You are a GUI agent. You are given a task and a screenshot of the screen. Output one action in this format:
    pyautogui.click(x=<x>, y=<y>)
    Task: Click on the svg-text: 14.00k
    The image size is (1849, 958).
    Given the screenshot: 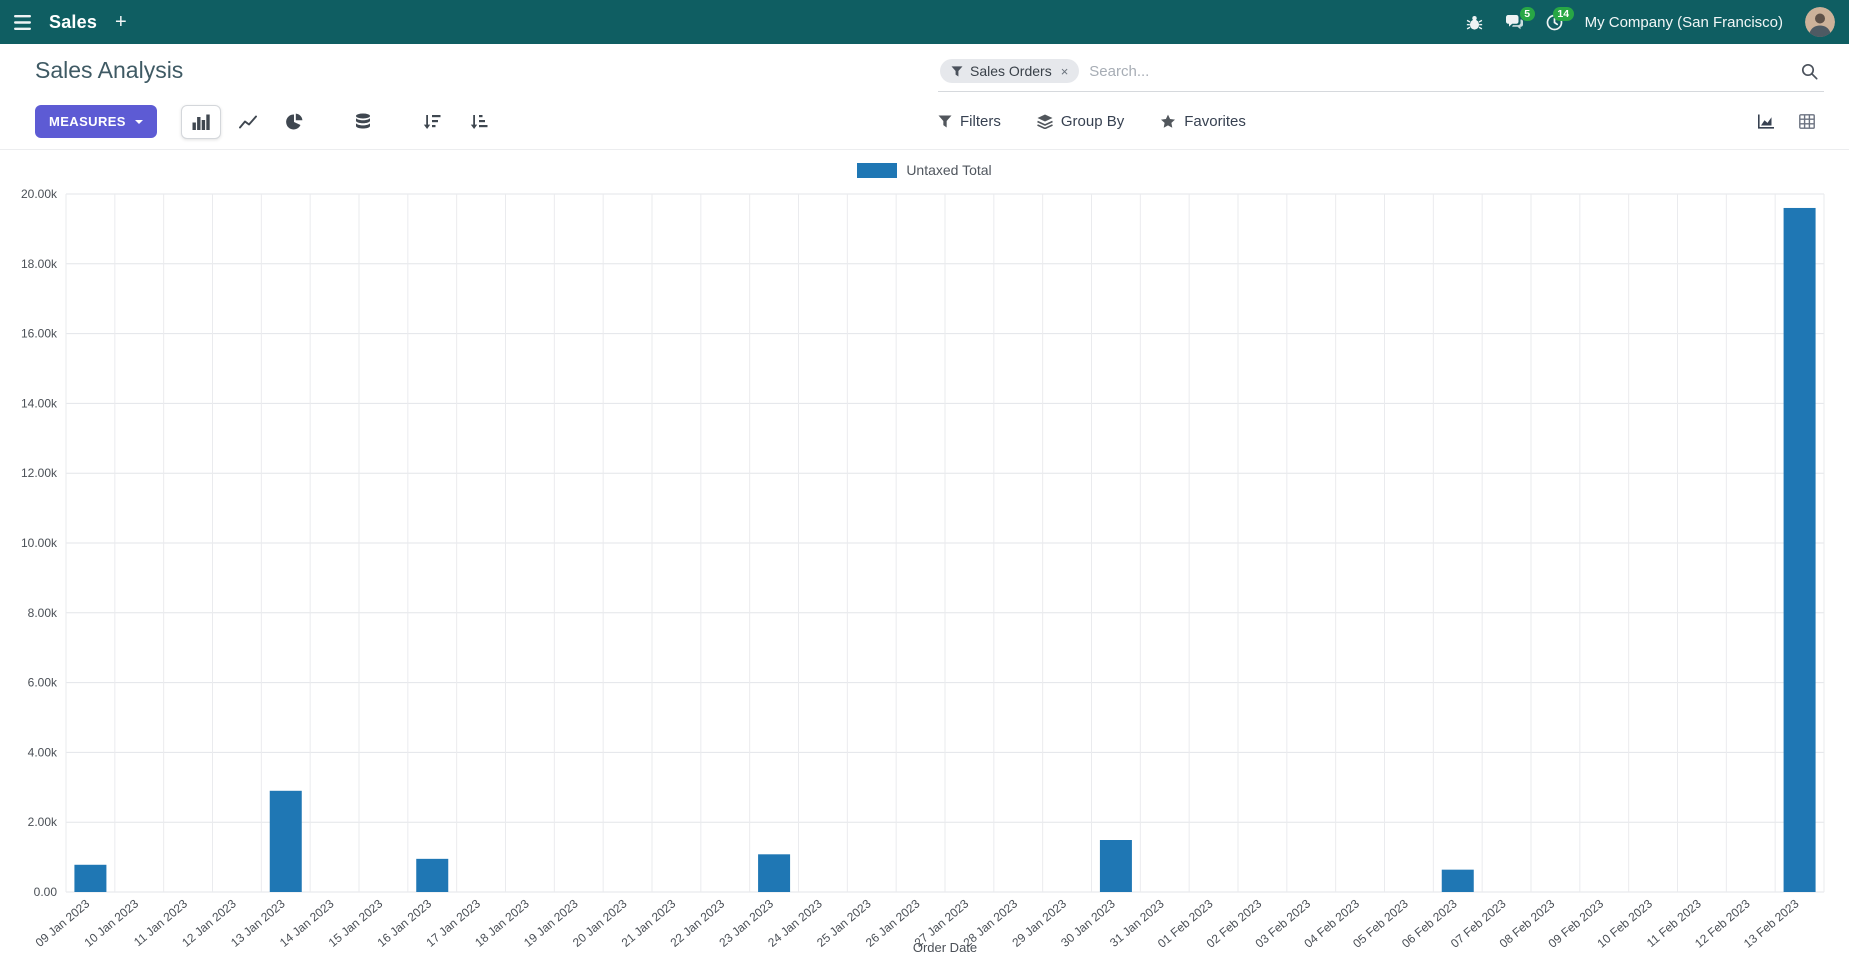 What is the action you would take?
    pyautogui.click(x=39, y=403)
    